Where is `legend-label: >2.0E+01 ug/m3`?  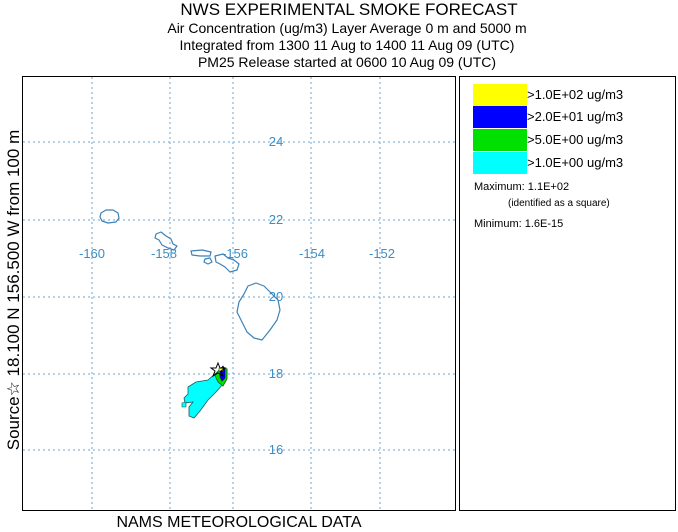
legend-label: >2.0E+01 ug/m3 is located at coordinates (575, 116).